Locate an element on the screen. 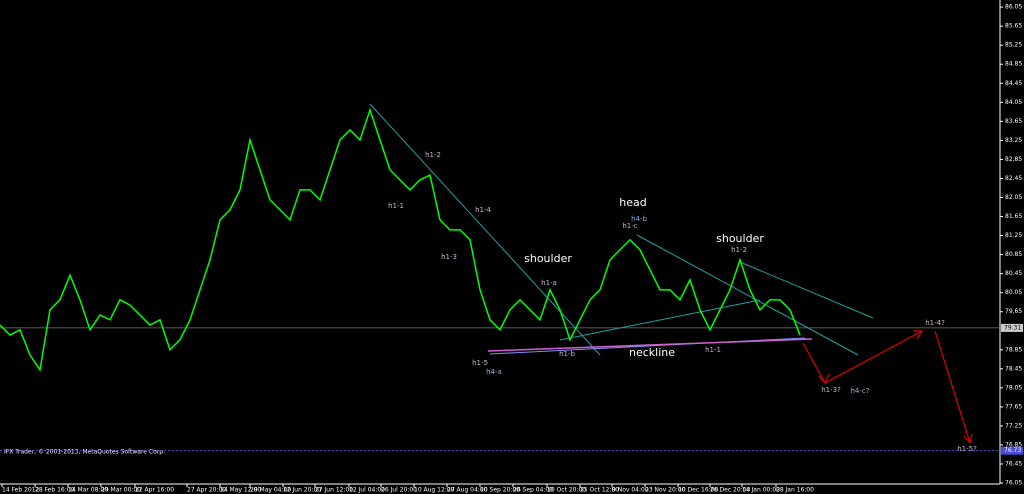 This screenshot has width=1024, height=494. x-tick-label: 28 Jan 16:00 is located at coordinates (795, 490).